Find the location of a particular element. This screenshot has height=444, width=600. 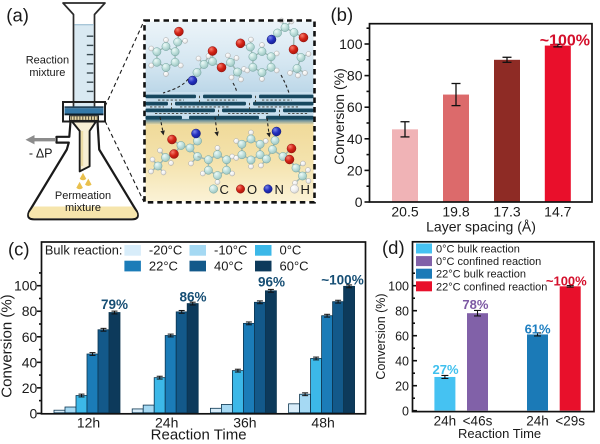

svg-text: 36h is located at coordinates (244, 422).